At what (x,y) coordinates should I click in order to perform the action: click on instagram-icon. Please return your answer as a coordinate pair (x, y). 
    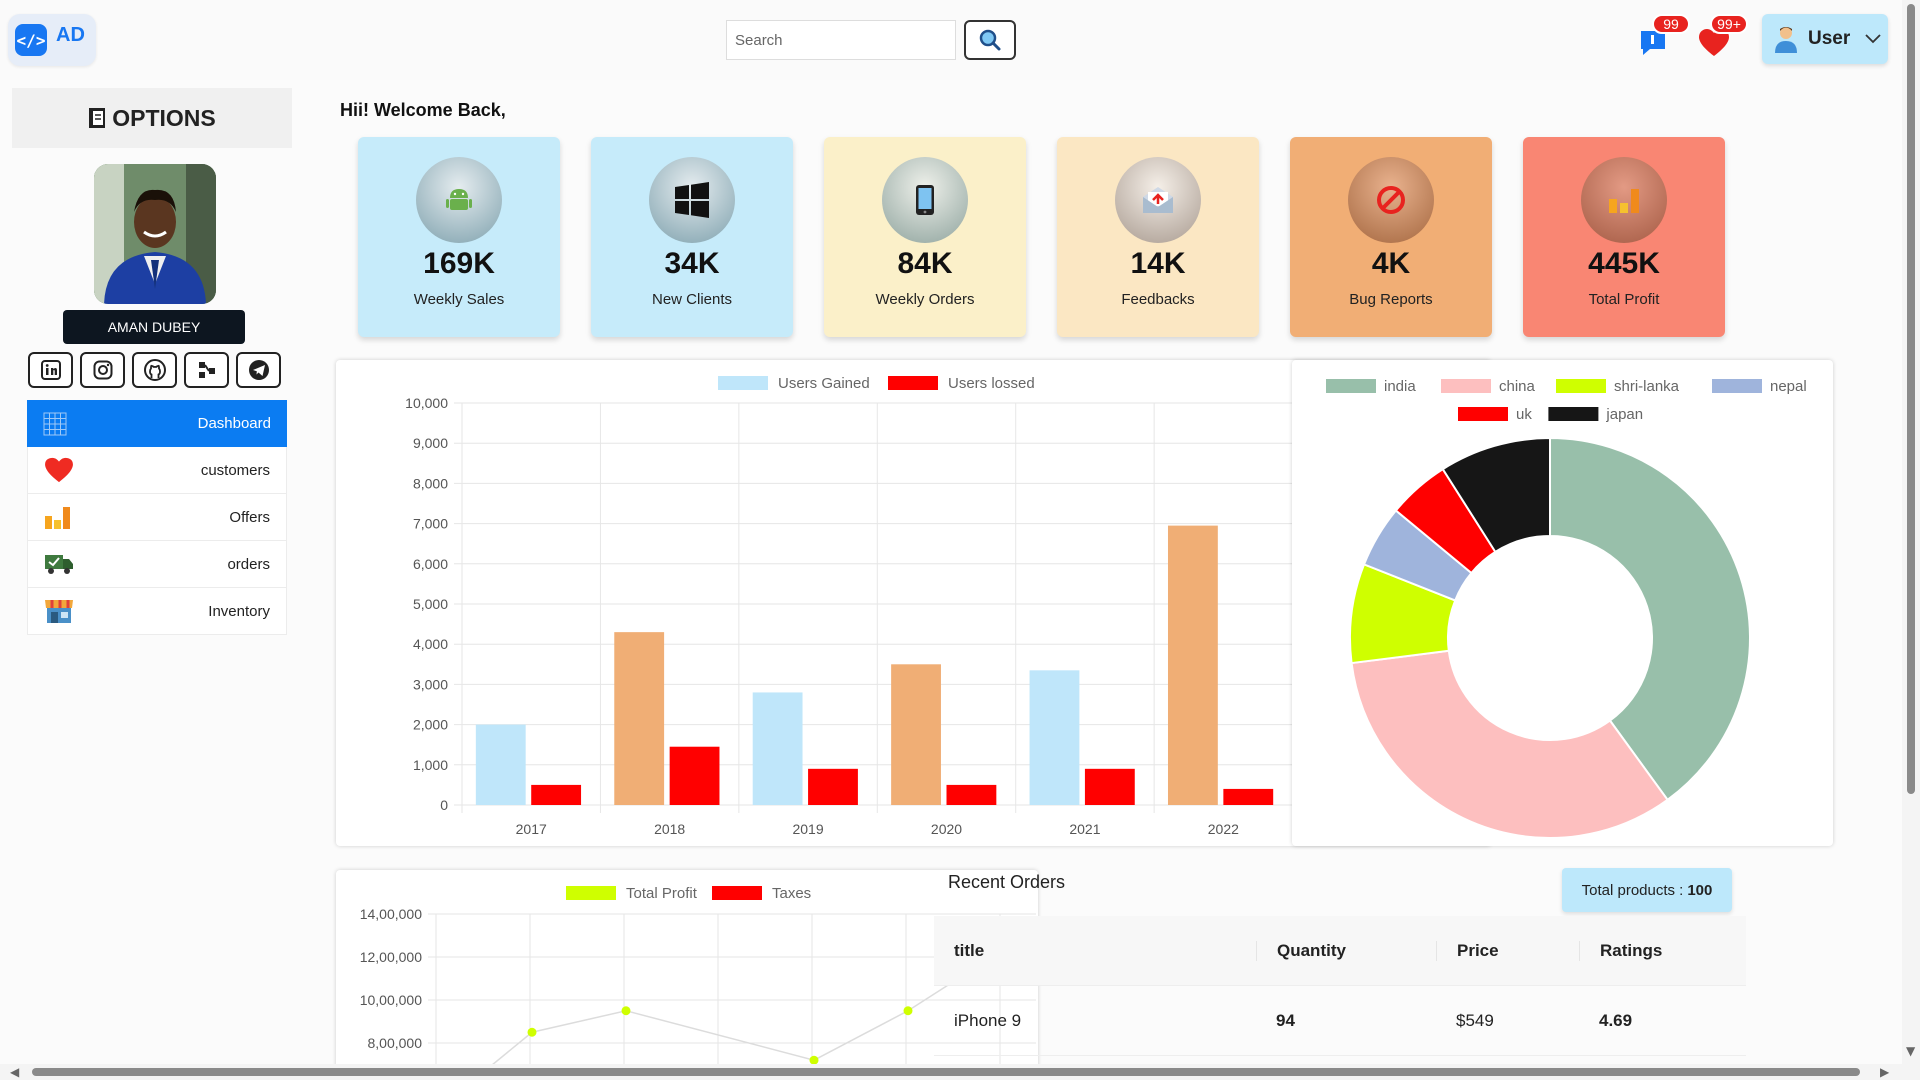
    Looking at the image, I should click on (102, 370).